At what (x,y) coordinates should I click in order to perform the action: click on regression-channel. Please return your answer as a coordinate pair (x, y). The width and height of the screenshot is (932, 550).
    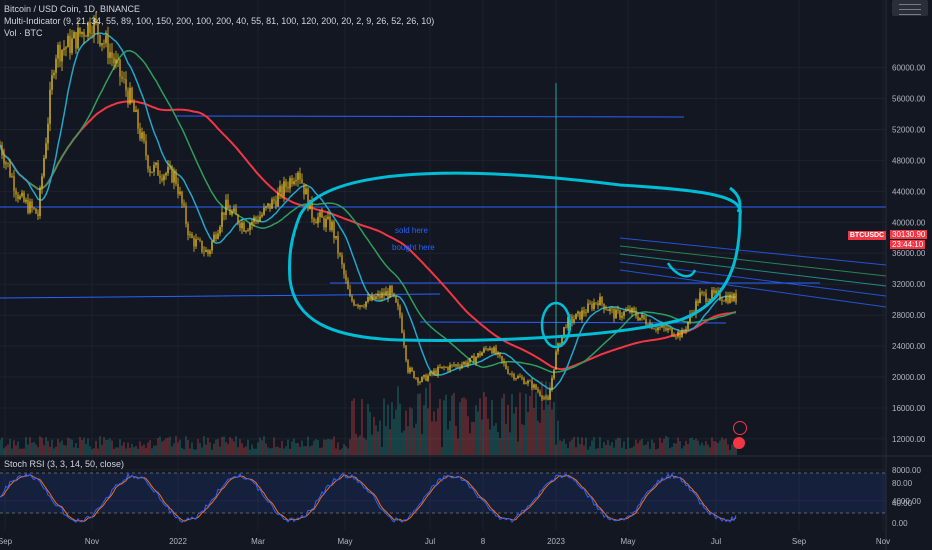
    Looking at the image, I should click on (753, 272).